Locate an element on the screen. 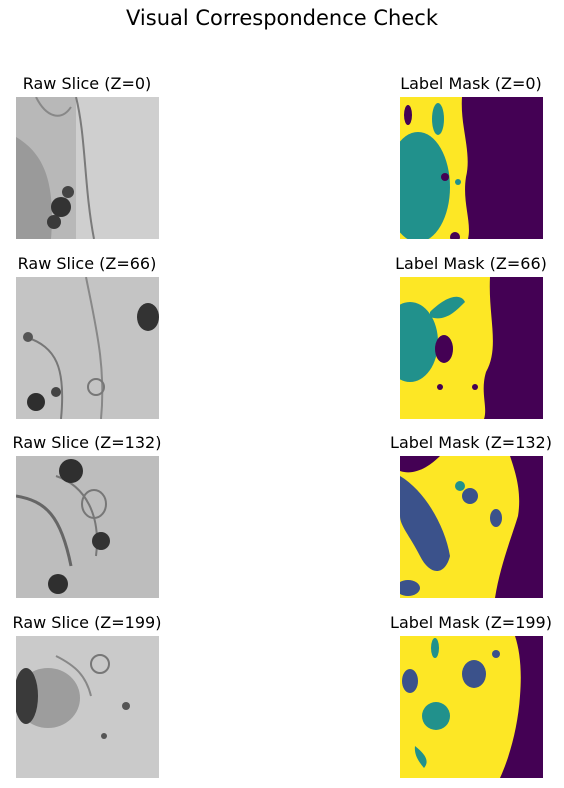 This screenshot has width=564, height=788. label-mask-title: Label Mask (Z=199) is located at coordinates (471, 622).